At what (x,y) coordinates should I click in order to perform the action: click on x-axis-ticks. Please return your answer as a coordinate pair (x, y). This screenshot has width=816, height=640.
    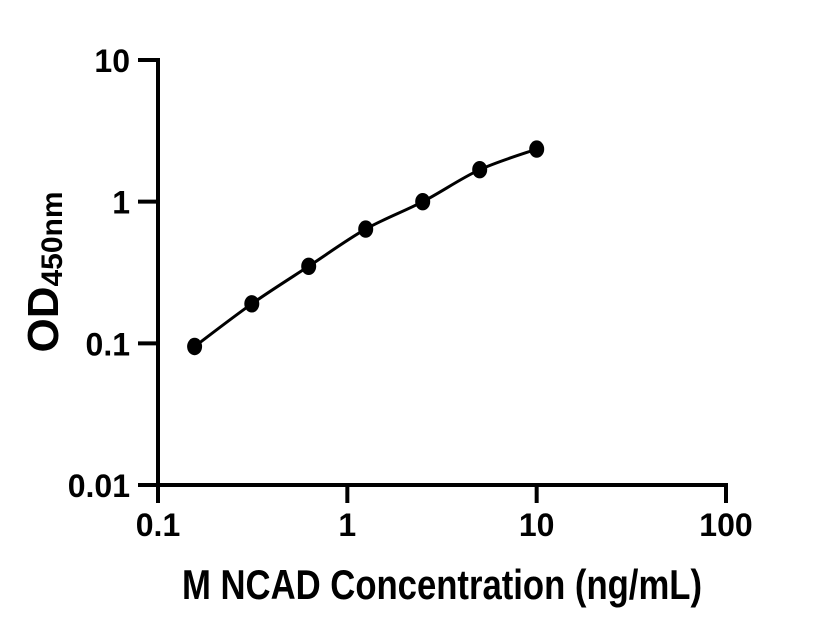
    Looking at the image, I should click on (442, 494).